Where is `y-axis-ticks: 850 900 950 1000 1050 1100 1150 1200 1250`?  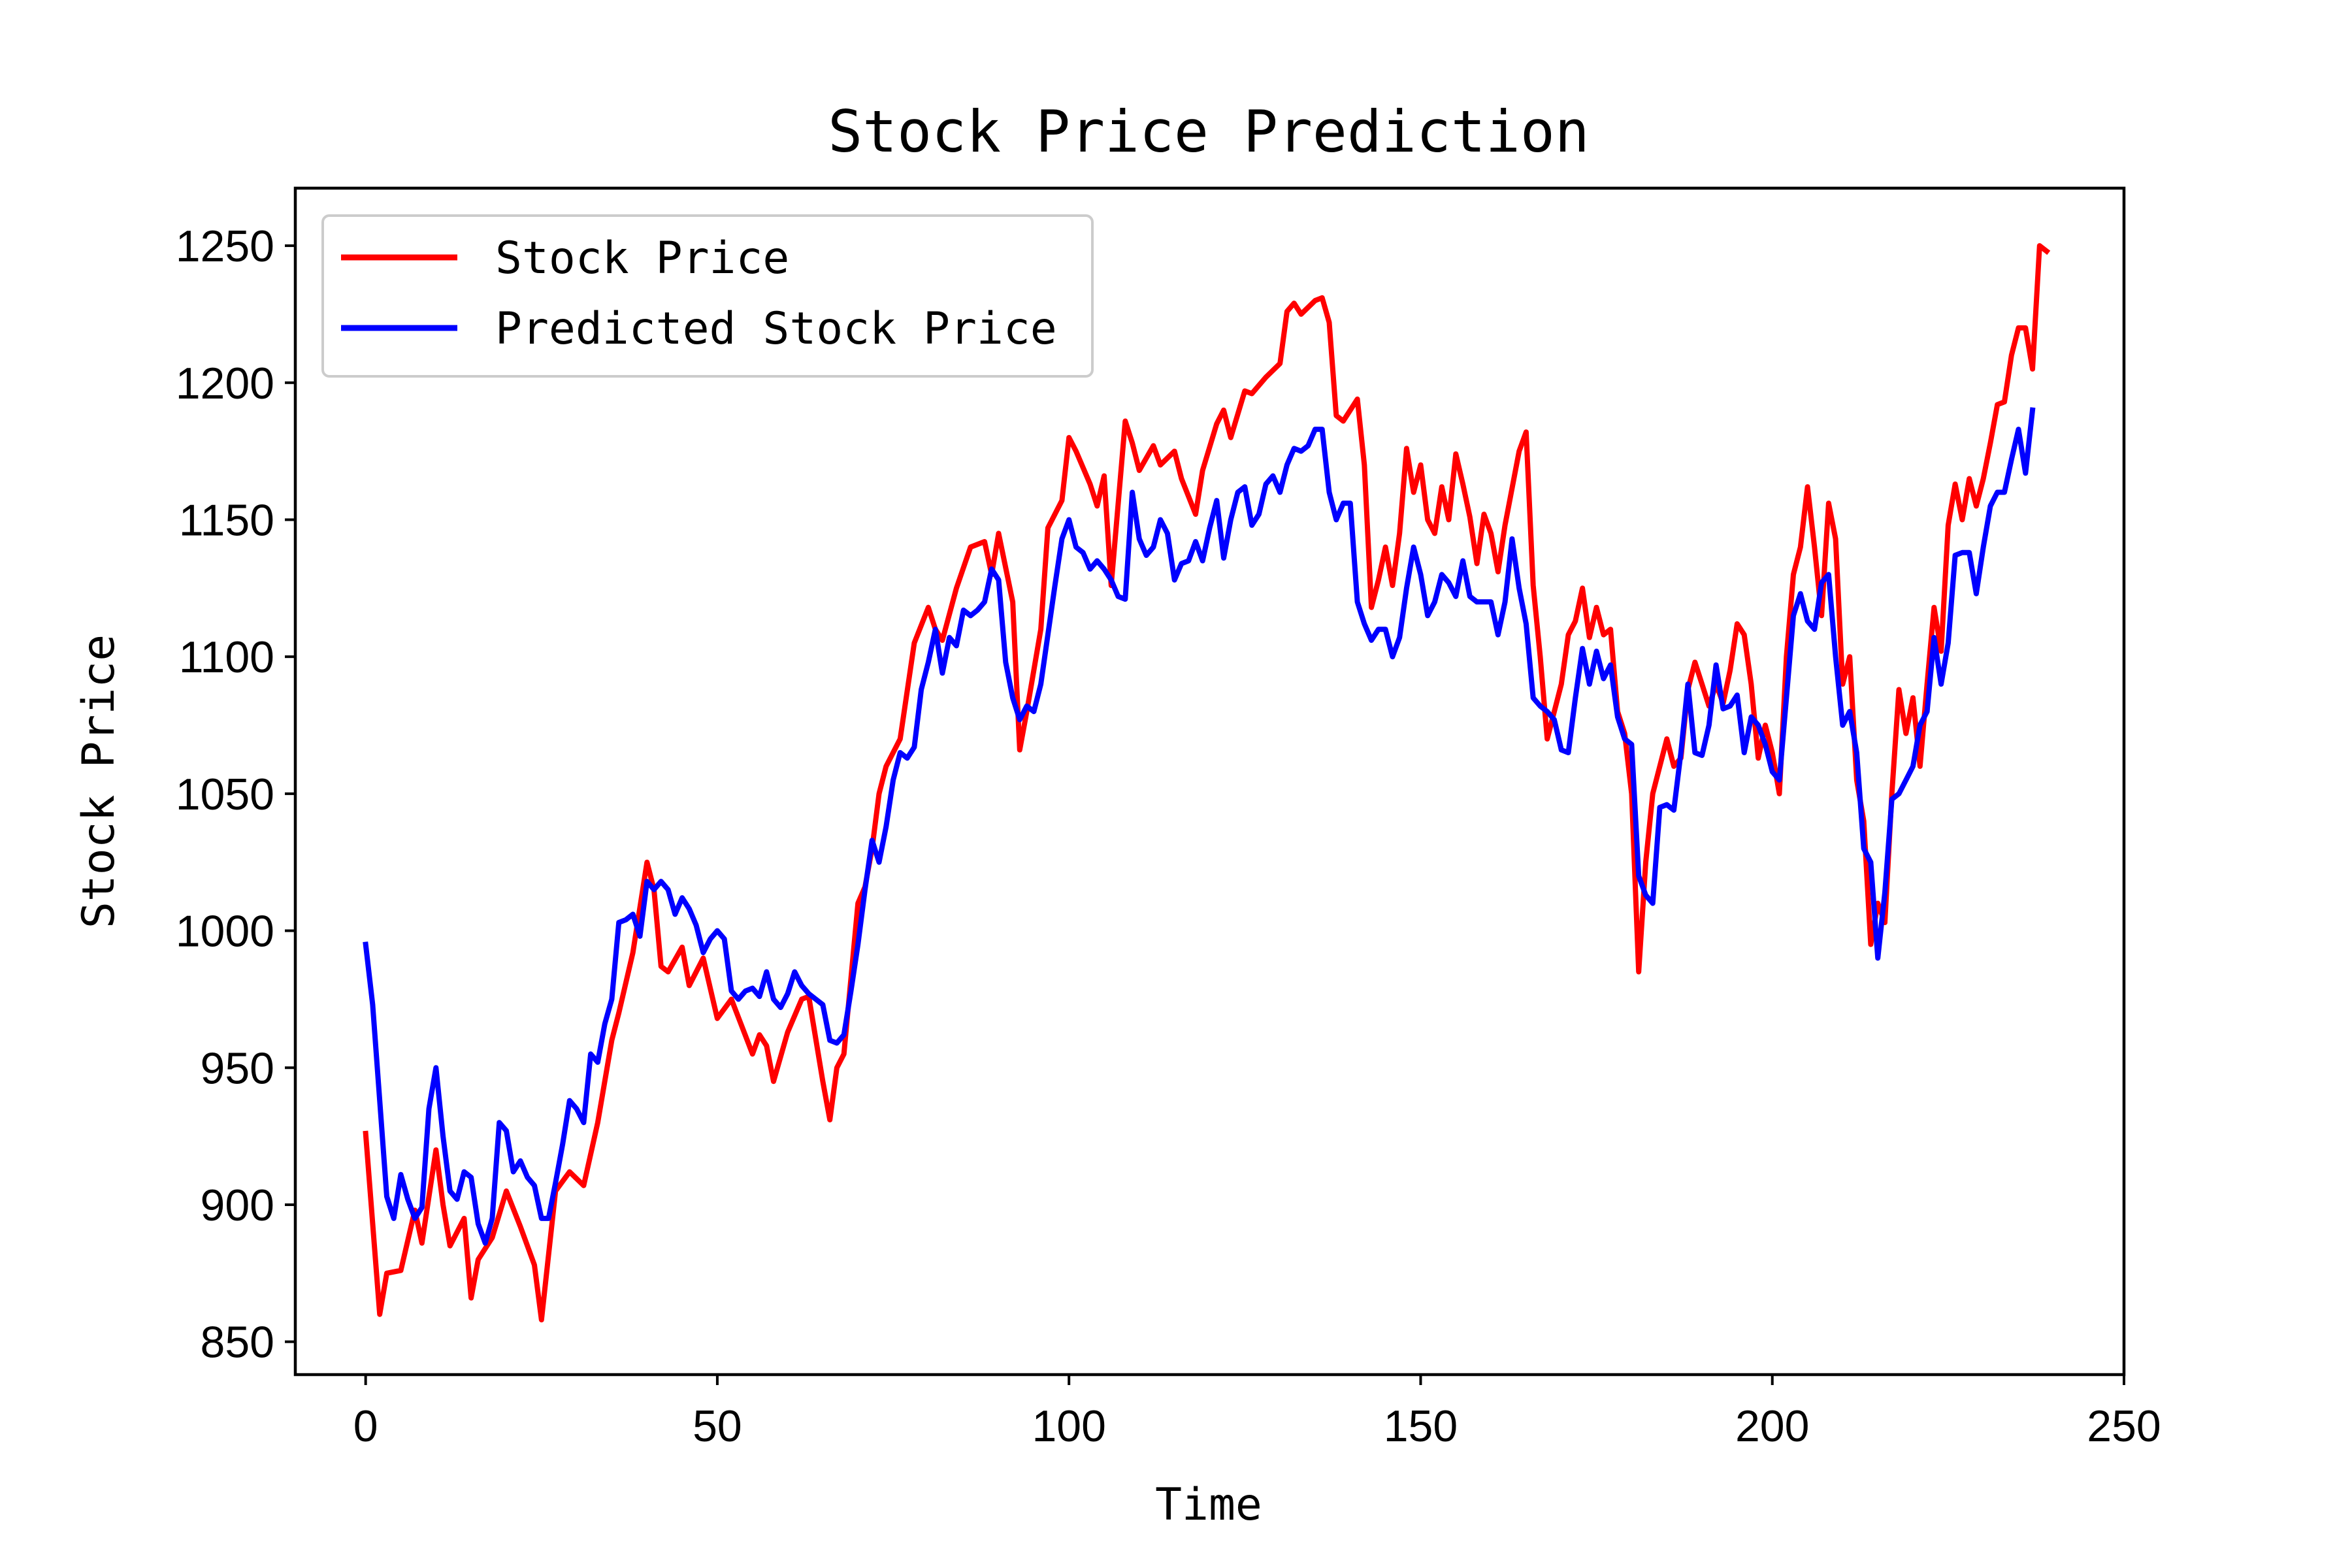 y-axis-ticks: 850 900 950 1000 1050 1100 1150 1200 1250 is located at coordinates (235, 794).